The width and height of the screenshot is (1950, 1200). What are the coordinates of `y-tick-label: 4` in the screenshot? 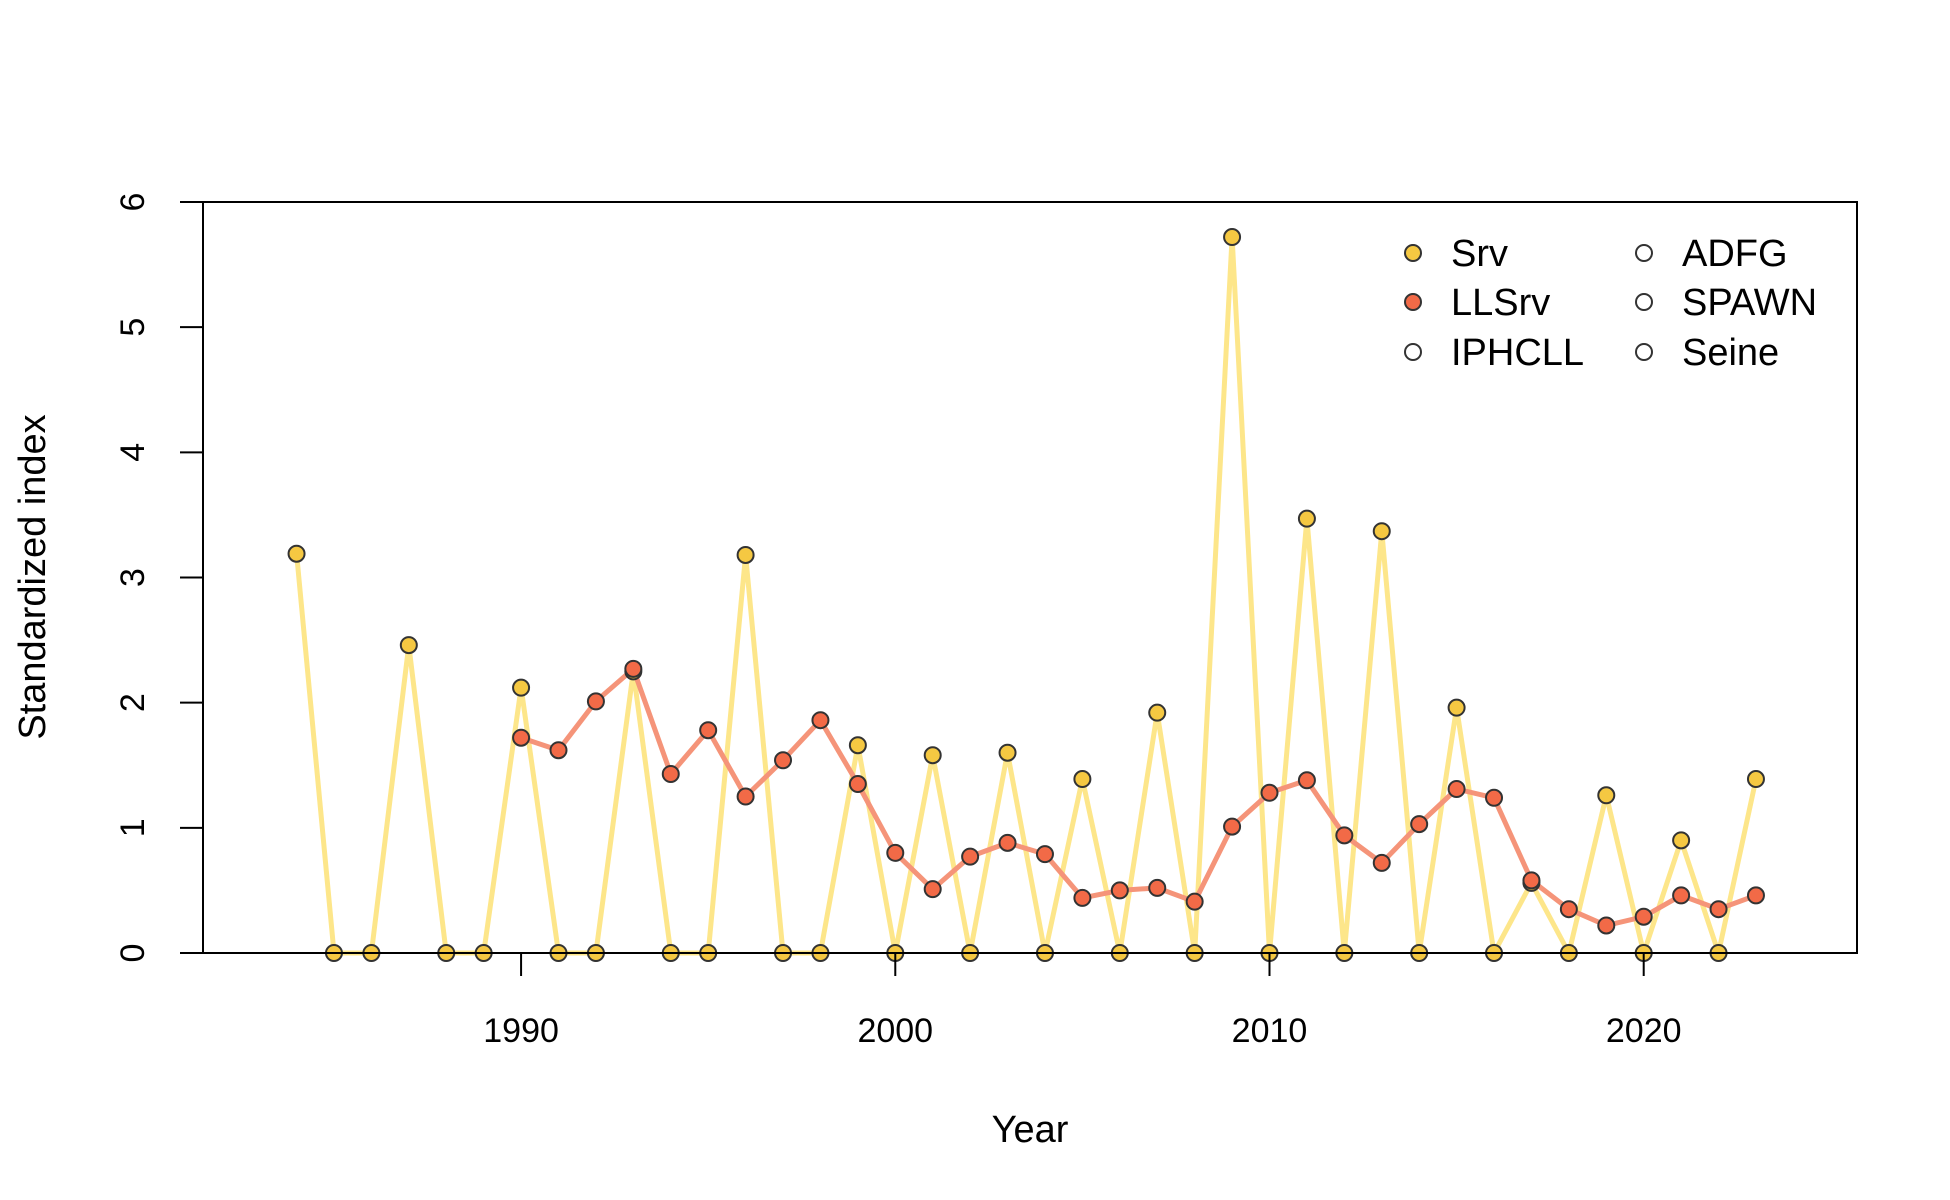 It's located at (133, 452).